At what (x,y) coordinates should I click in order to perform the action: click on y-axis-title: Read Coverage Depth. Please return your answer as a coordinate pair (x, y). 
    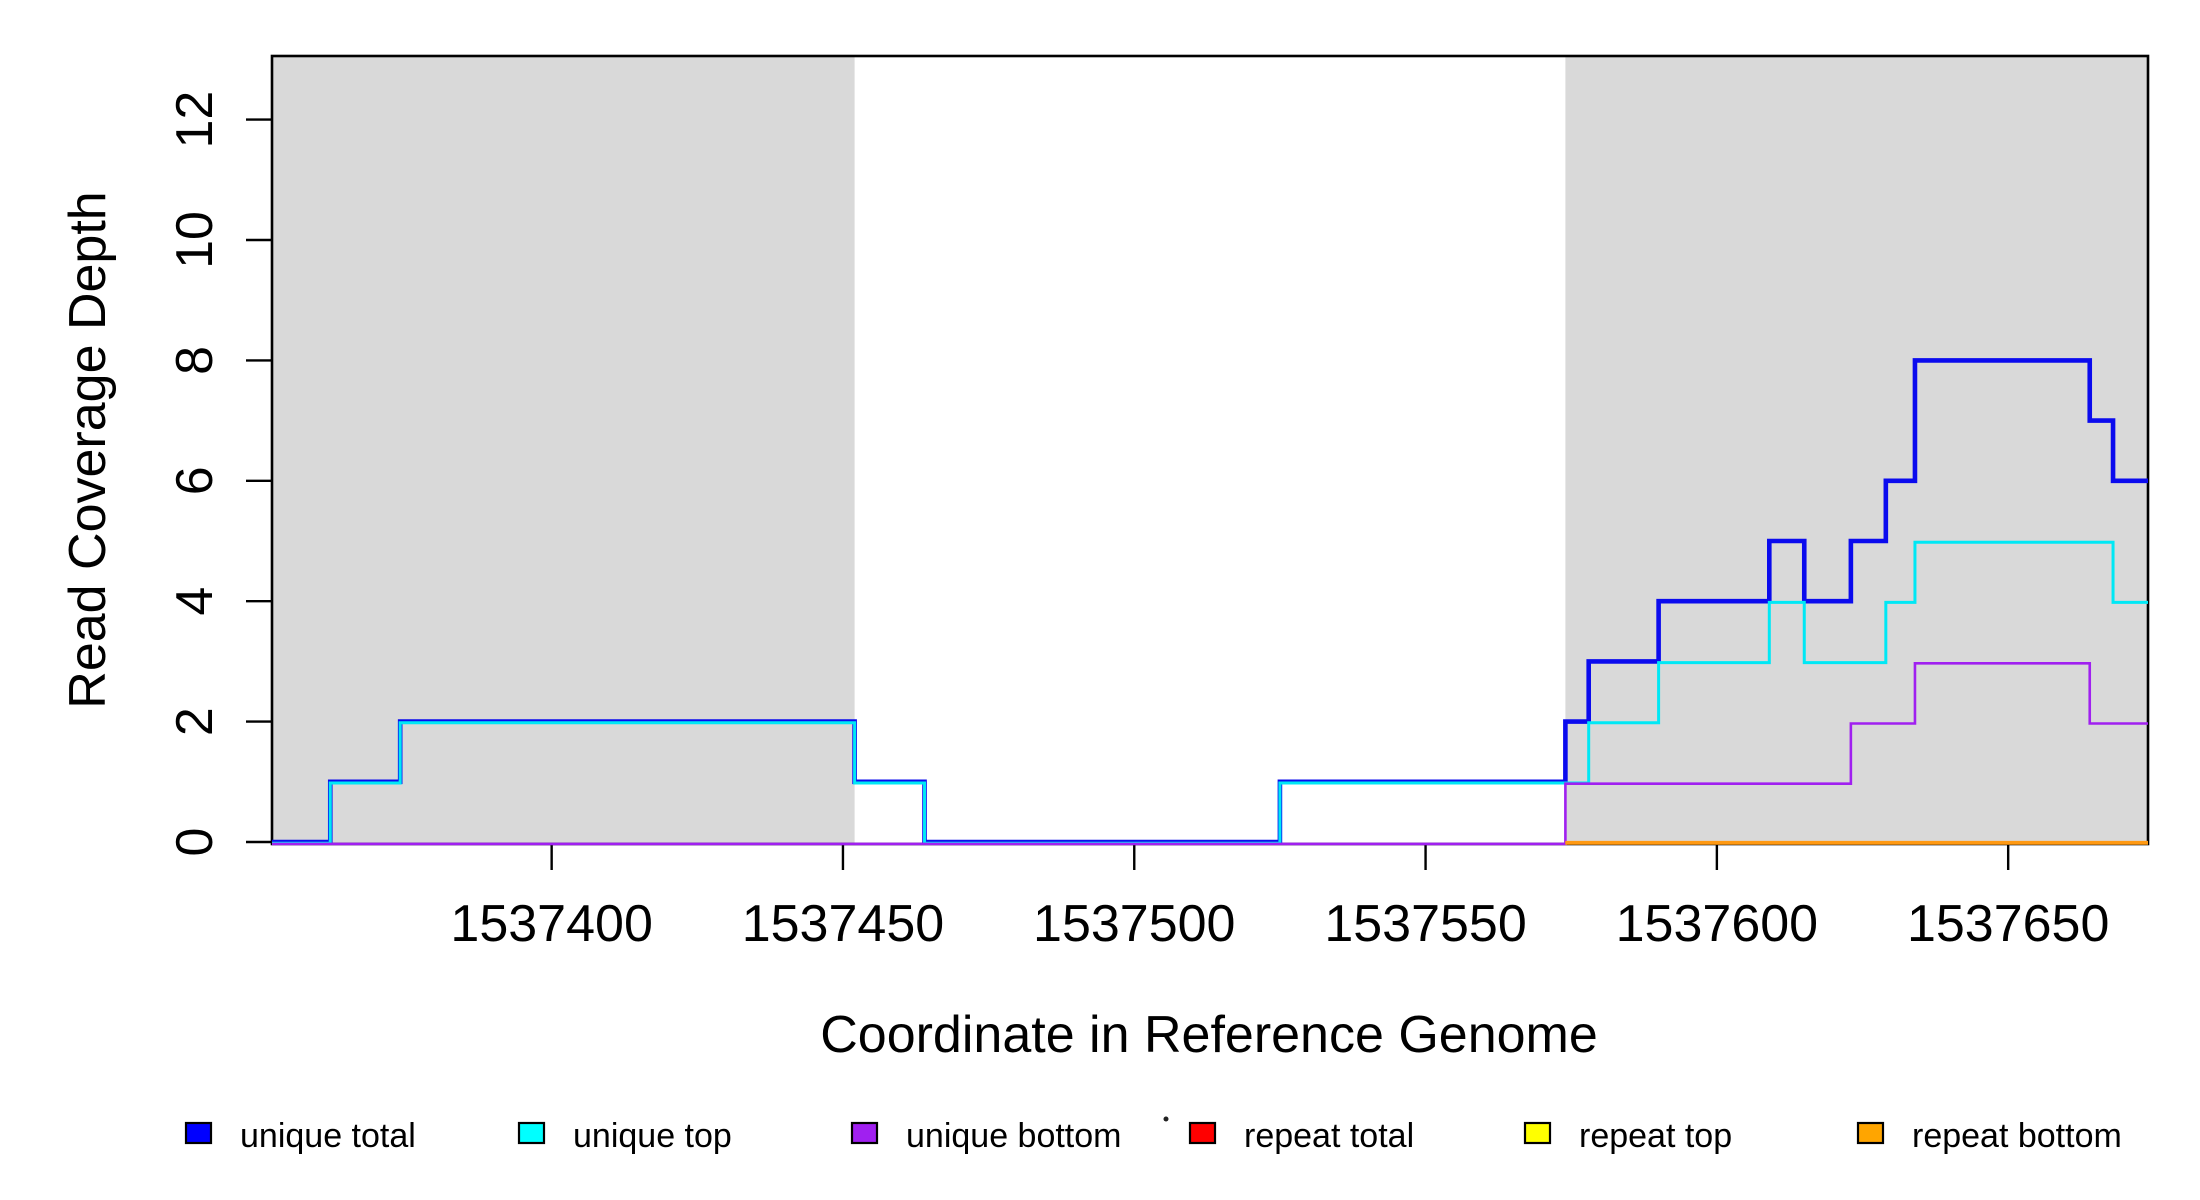
    Looking at the image, I should click on (88, 449).